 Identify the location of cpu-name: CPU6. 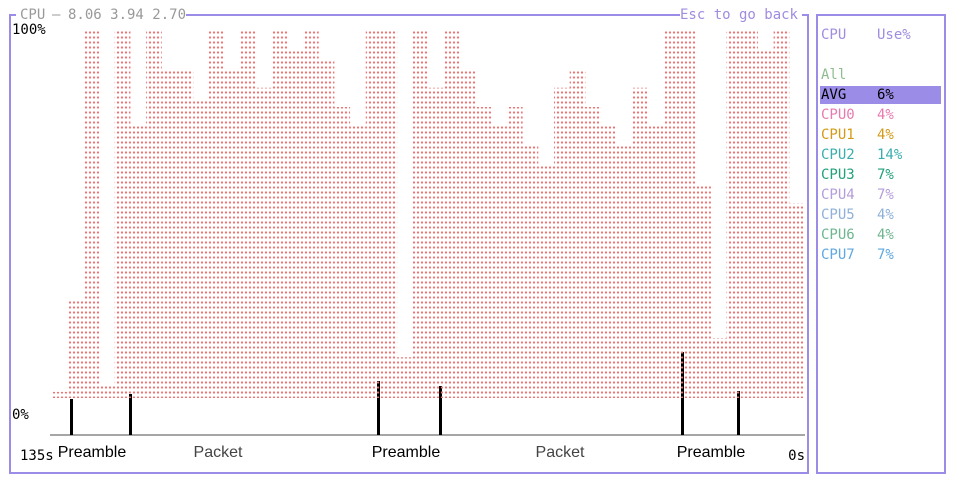
(838, 235).